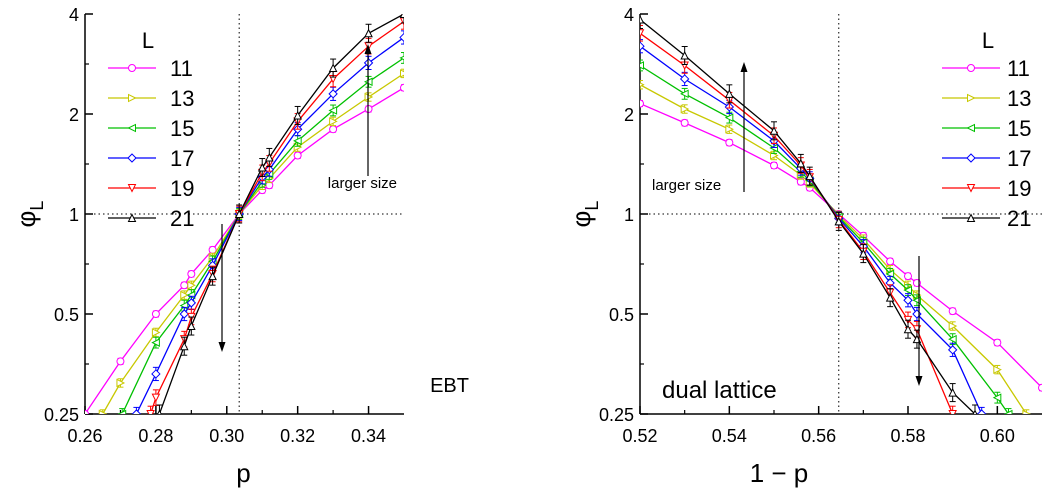 The image size is (1042, 491). Describe the element at coordinates (151, 188) in the screenshot. I see `legend-item-L19: 19` at that location.